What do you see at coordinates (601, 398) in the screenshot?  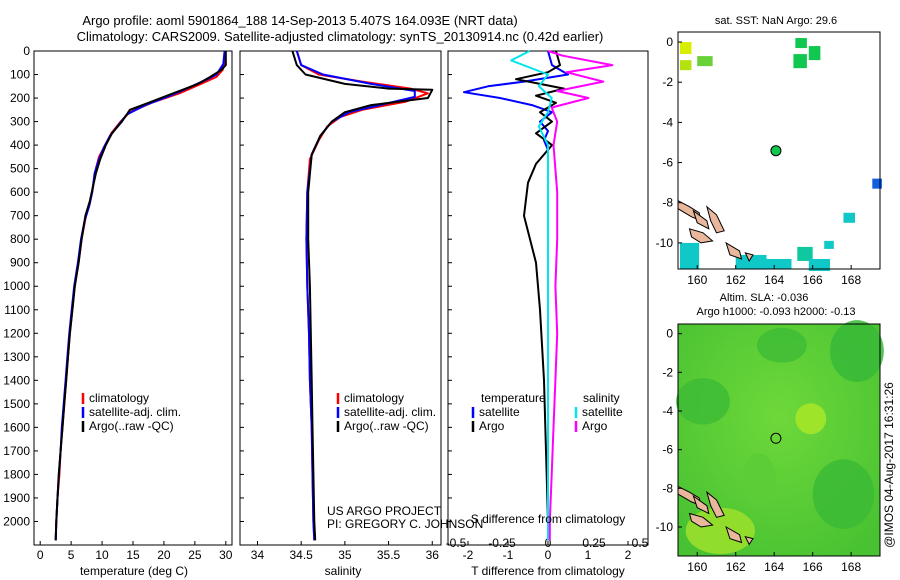 I see `difference-legend-salinity-head: salinity` at bounding box center [601, 398].